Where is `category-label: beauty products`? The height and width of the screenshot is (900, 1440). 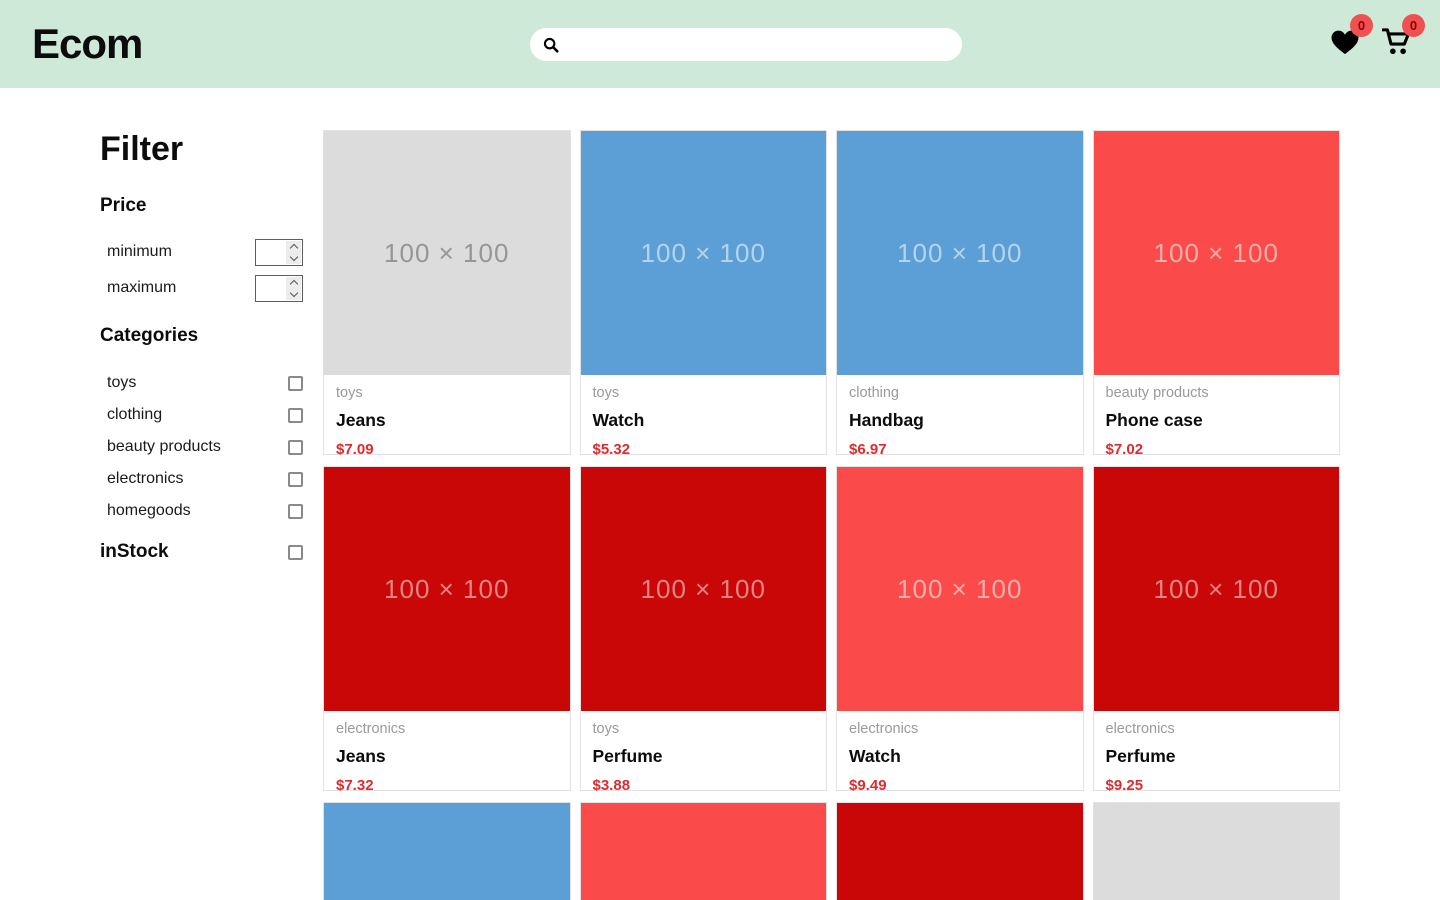
category-label: beauty products is located at coordinates (164, 446).